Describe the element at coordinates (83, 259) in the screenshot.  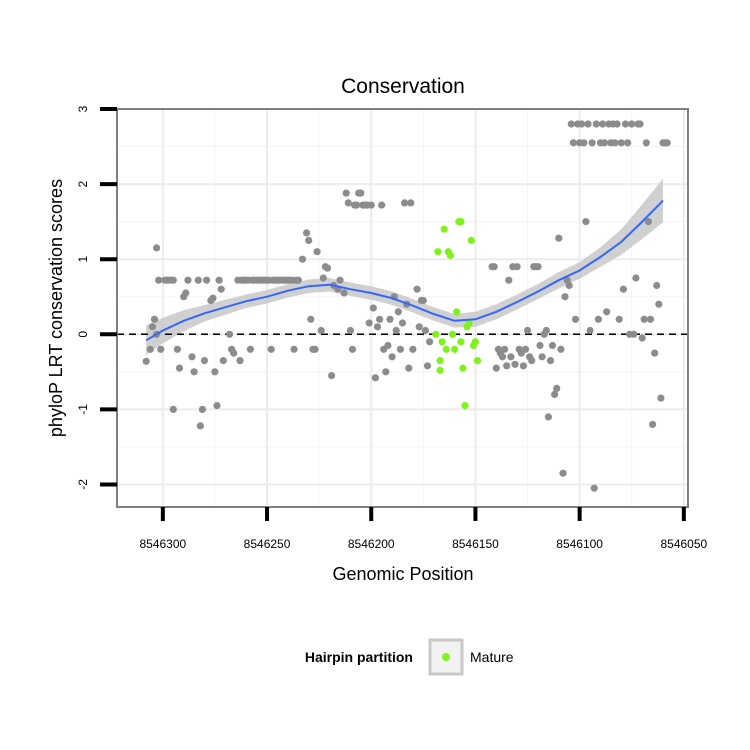
I see `y-tick-label: 1` at that location.